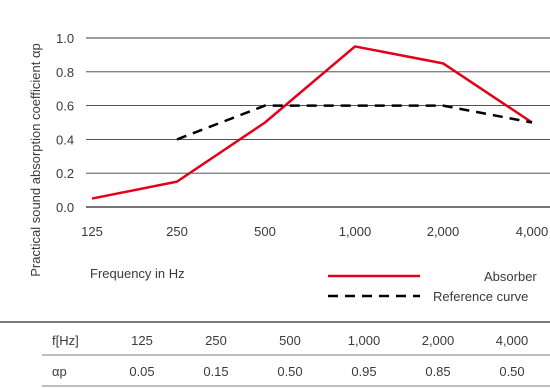 The width and height of the screenshot is (550, 388). Describe the element at coordinates (265, 231) in the screenshot. I see `x-tick-label: 500` at that location.